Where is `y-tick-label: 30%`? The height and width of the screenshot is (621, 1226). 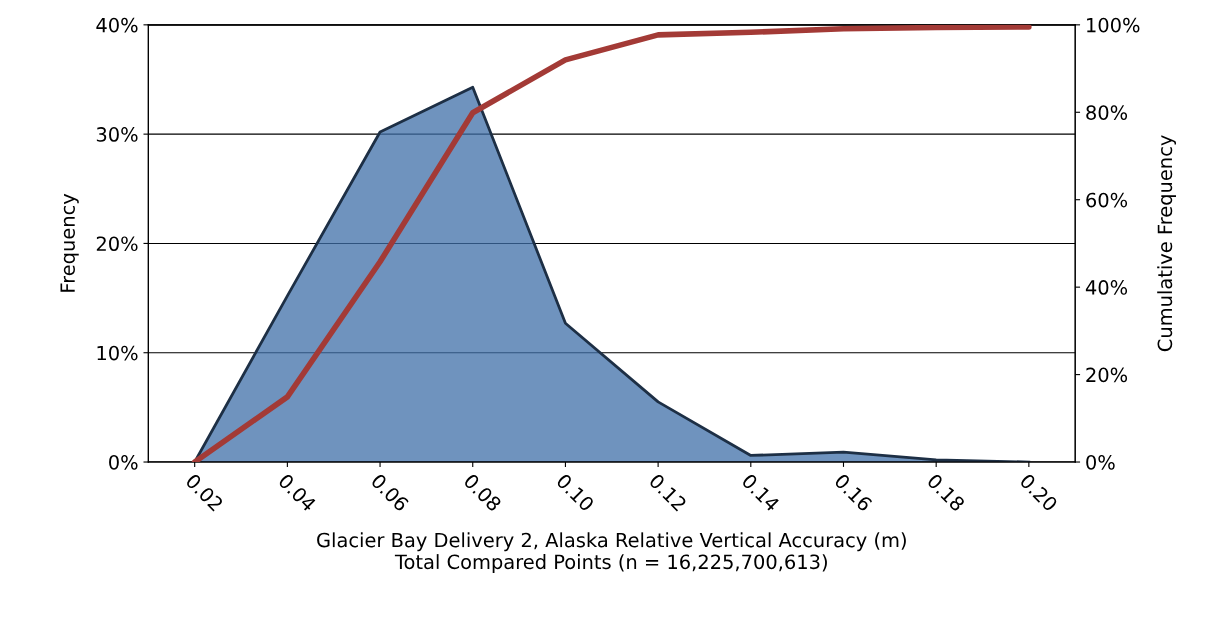
y-tick-label: 30% is located at coordinates (117, 134).